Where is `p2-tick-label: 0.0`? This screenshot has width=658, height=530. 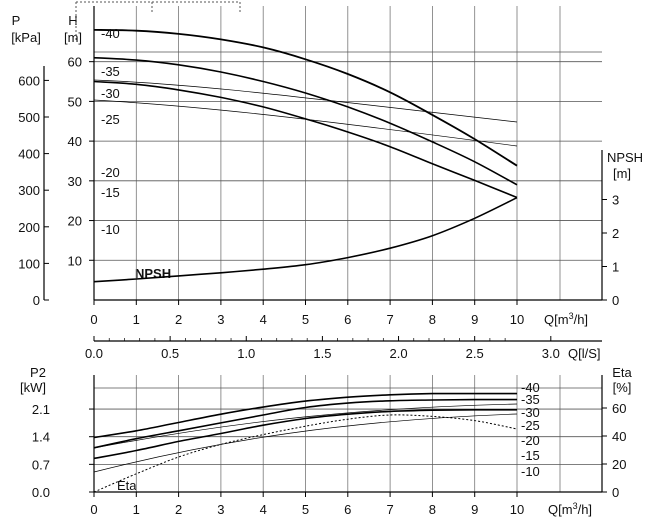 p2-tick-label: 0.0 is located at coordinates (41, 492).